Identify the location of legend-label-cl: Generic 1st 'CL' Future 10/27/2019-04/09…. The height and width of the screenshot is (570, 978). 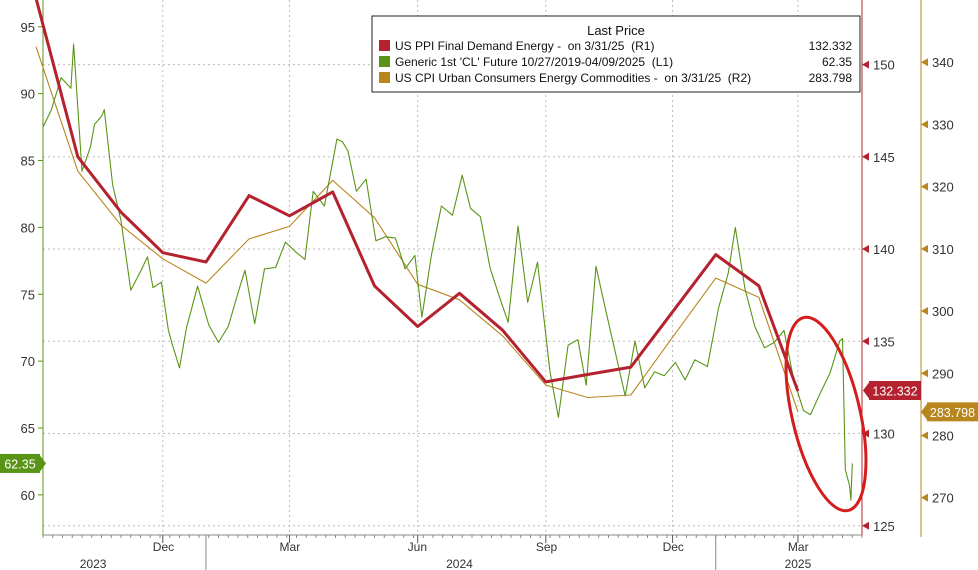
(534, 62).